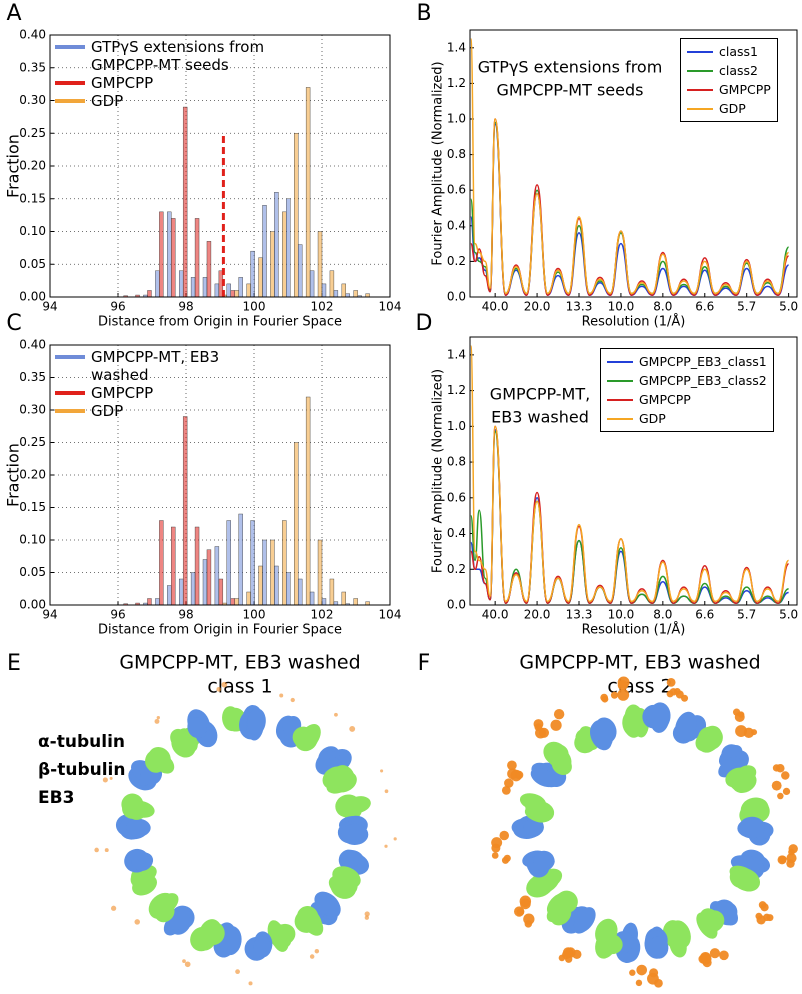 This screenshot has width=802, height=994. What do you see at coordinates (56, 798) in the screenshot?
I see `density-legend-label: EB3` at bounding box center [56, 798].